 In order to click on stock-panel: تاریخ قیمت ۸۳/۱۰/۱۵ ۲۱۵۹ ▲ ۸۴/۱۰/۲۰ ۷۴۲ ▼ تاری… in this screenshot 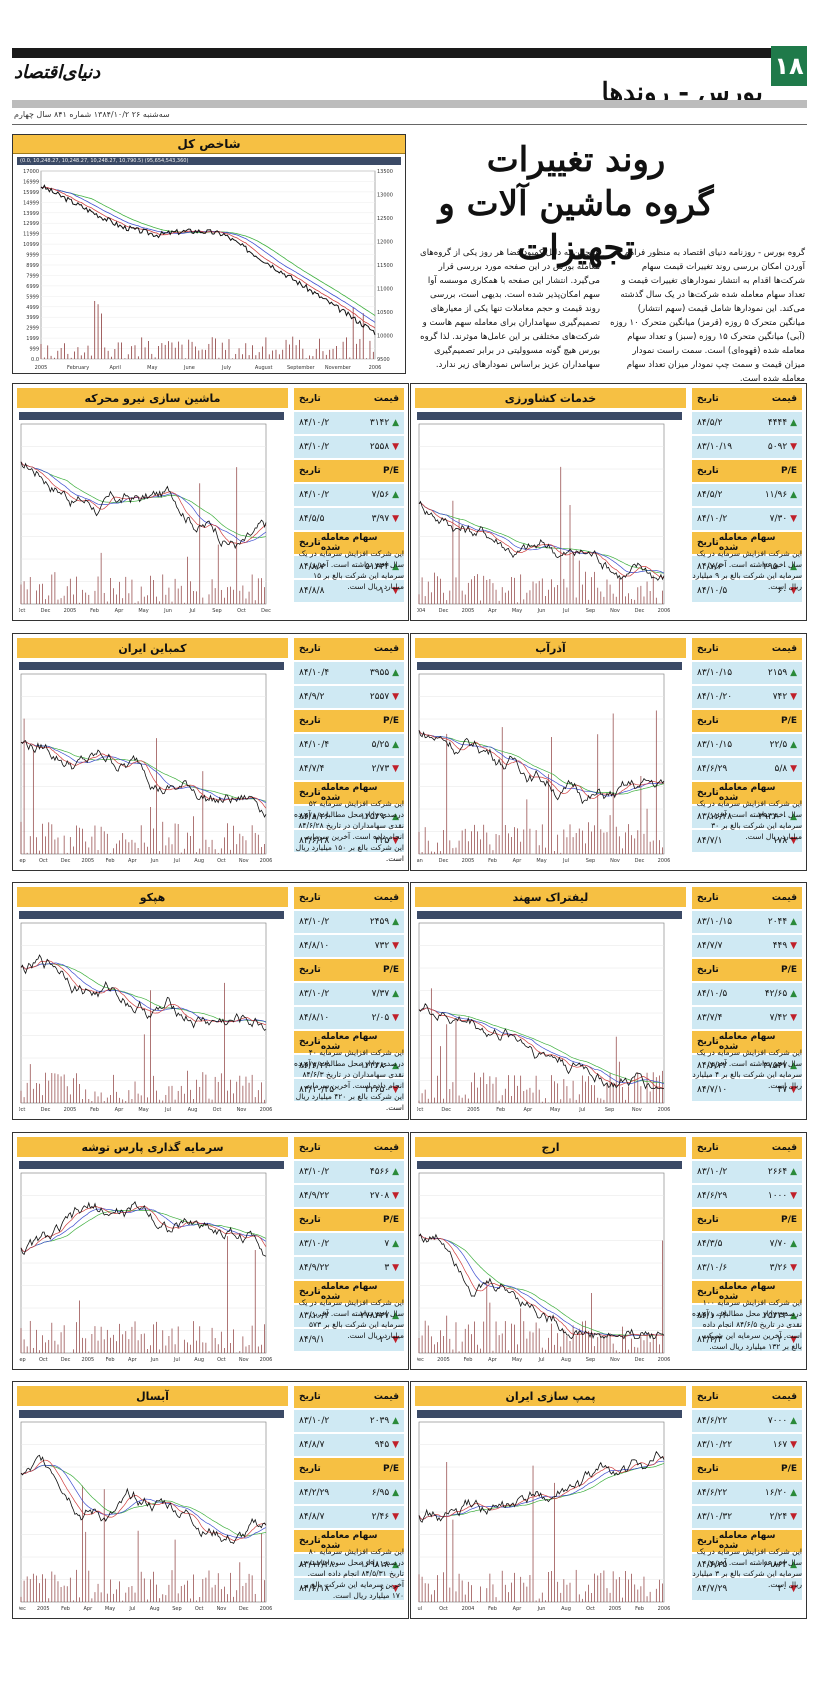, I will do `click(608, 752)`.